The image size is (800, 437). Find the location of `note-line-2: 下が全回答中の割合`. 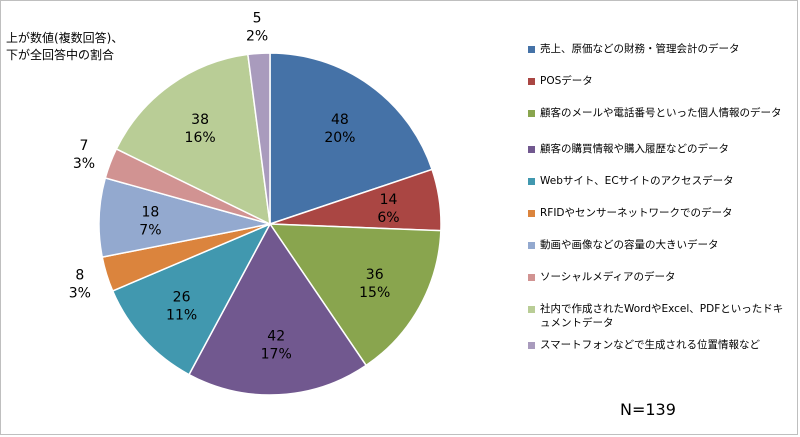

note-line-2: 下が全回答中の割合 is located at coordinates (60, 55).